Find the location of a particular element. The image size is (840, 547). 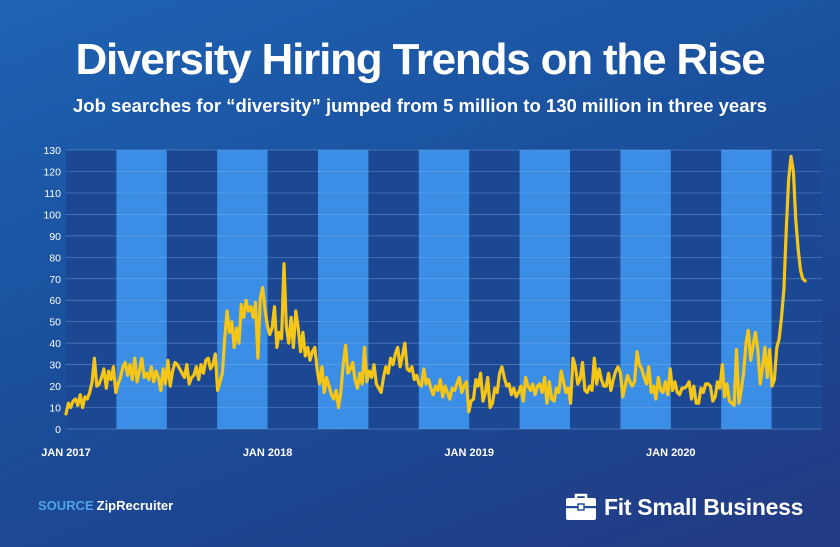

x-tick-label: JAN 2020 is located at coordinates (671, 453).